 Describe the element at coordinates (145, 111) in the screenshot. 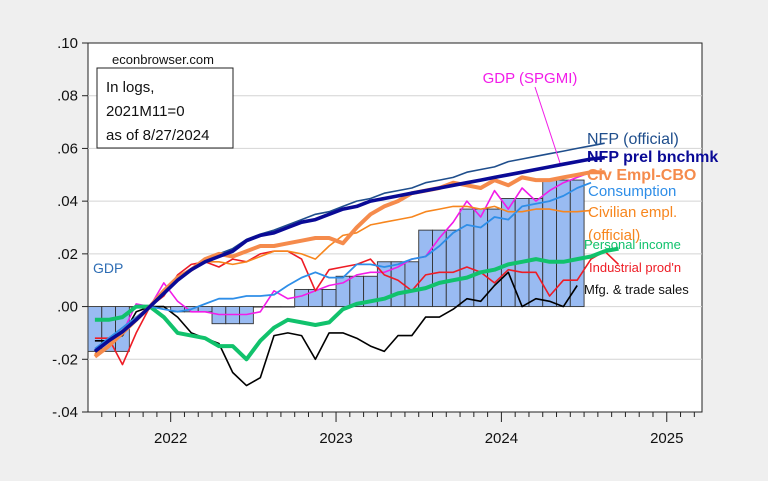

I see `annotation-line-2: 2021M11=0` at that location.